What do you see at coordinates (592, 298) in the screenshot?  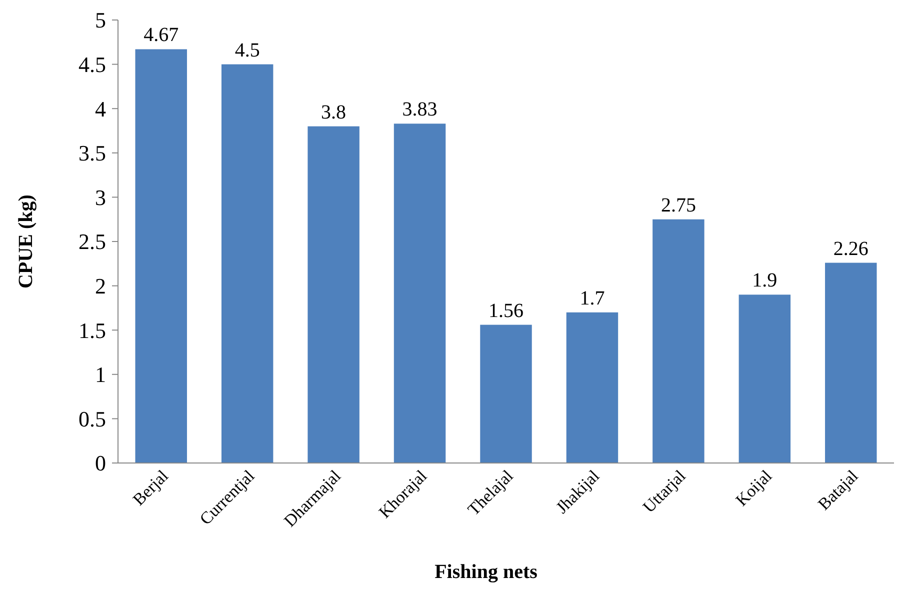 I see `data-label: 1.7` at bounding box center [592, 298].